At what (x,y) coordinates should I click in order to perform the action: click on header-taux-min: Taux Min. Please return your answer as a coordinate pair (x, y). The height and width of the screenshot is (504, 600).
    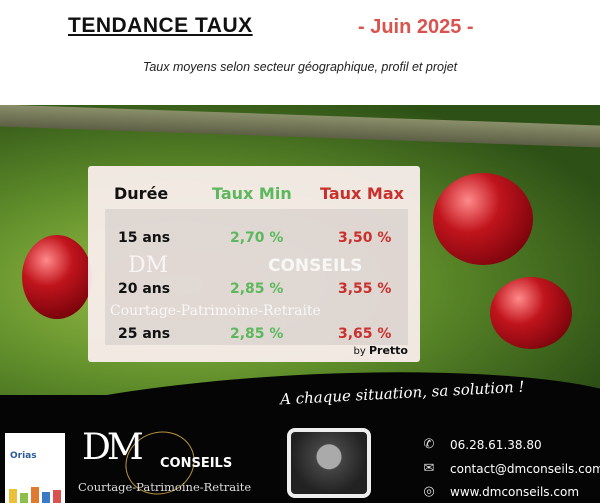
    Looking at the image, I should click on (252, 193).